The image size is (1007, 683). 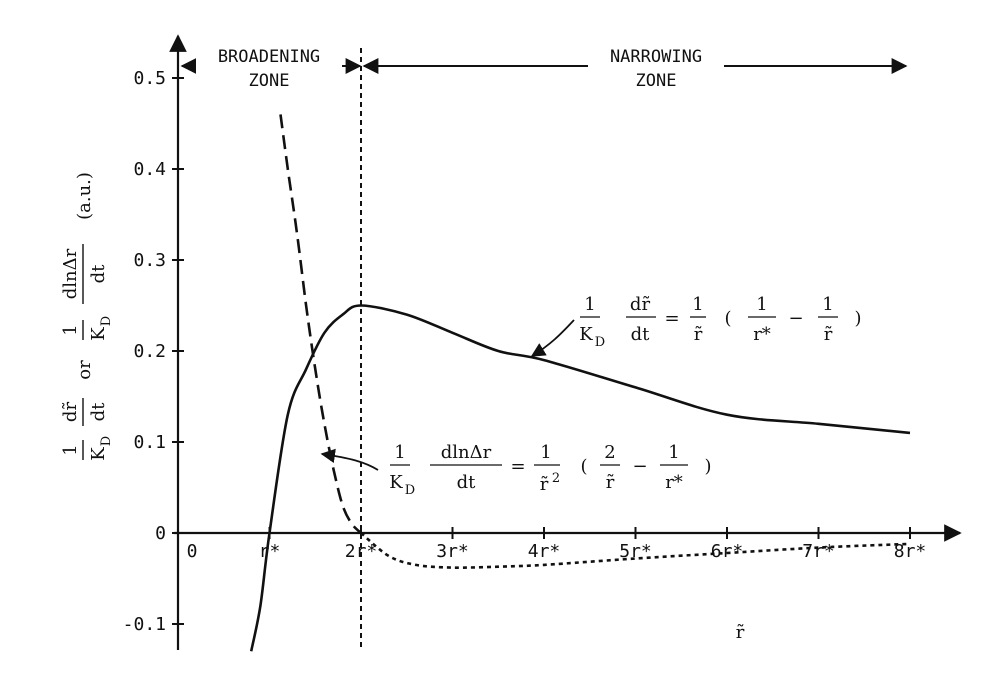 I want to click on ylabel-dr: dr̃, so click(x=70, y=412).